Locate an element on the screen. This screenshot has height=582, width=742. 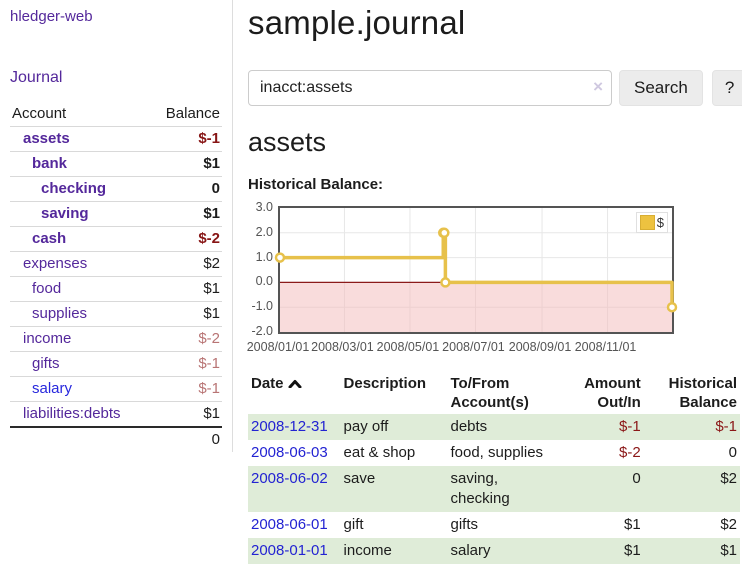
register-cell-balance: 0 is located at coordinates (732, 452).